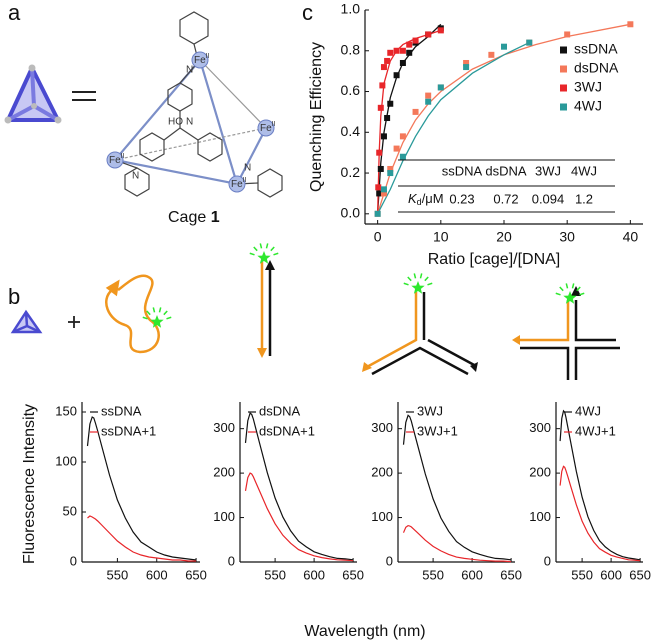  What do you see at coordinates (462, 170) in the screenshot?
I see `table-header: ssDNA` at bounding box center [462, 170].